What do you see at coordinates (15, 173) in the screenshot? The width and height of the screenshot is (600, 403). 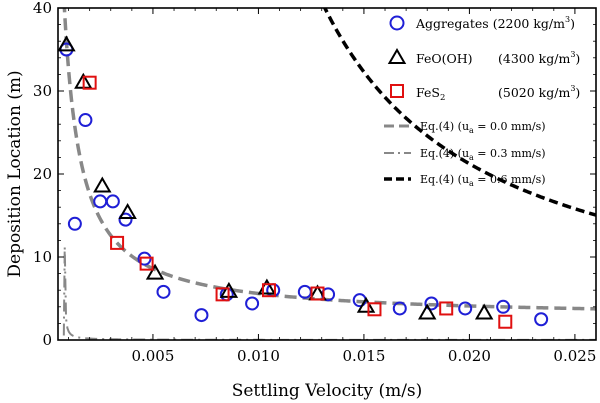 I see `y-axis-label: Deposition Location (m)` at bounding box center [15, 173].